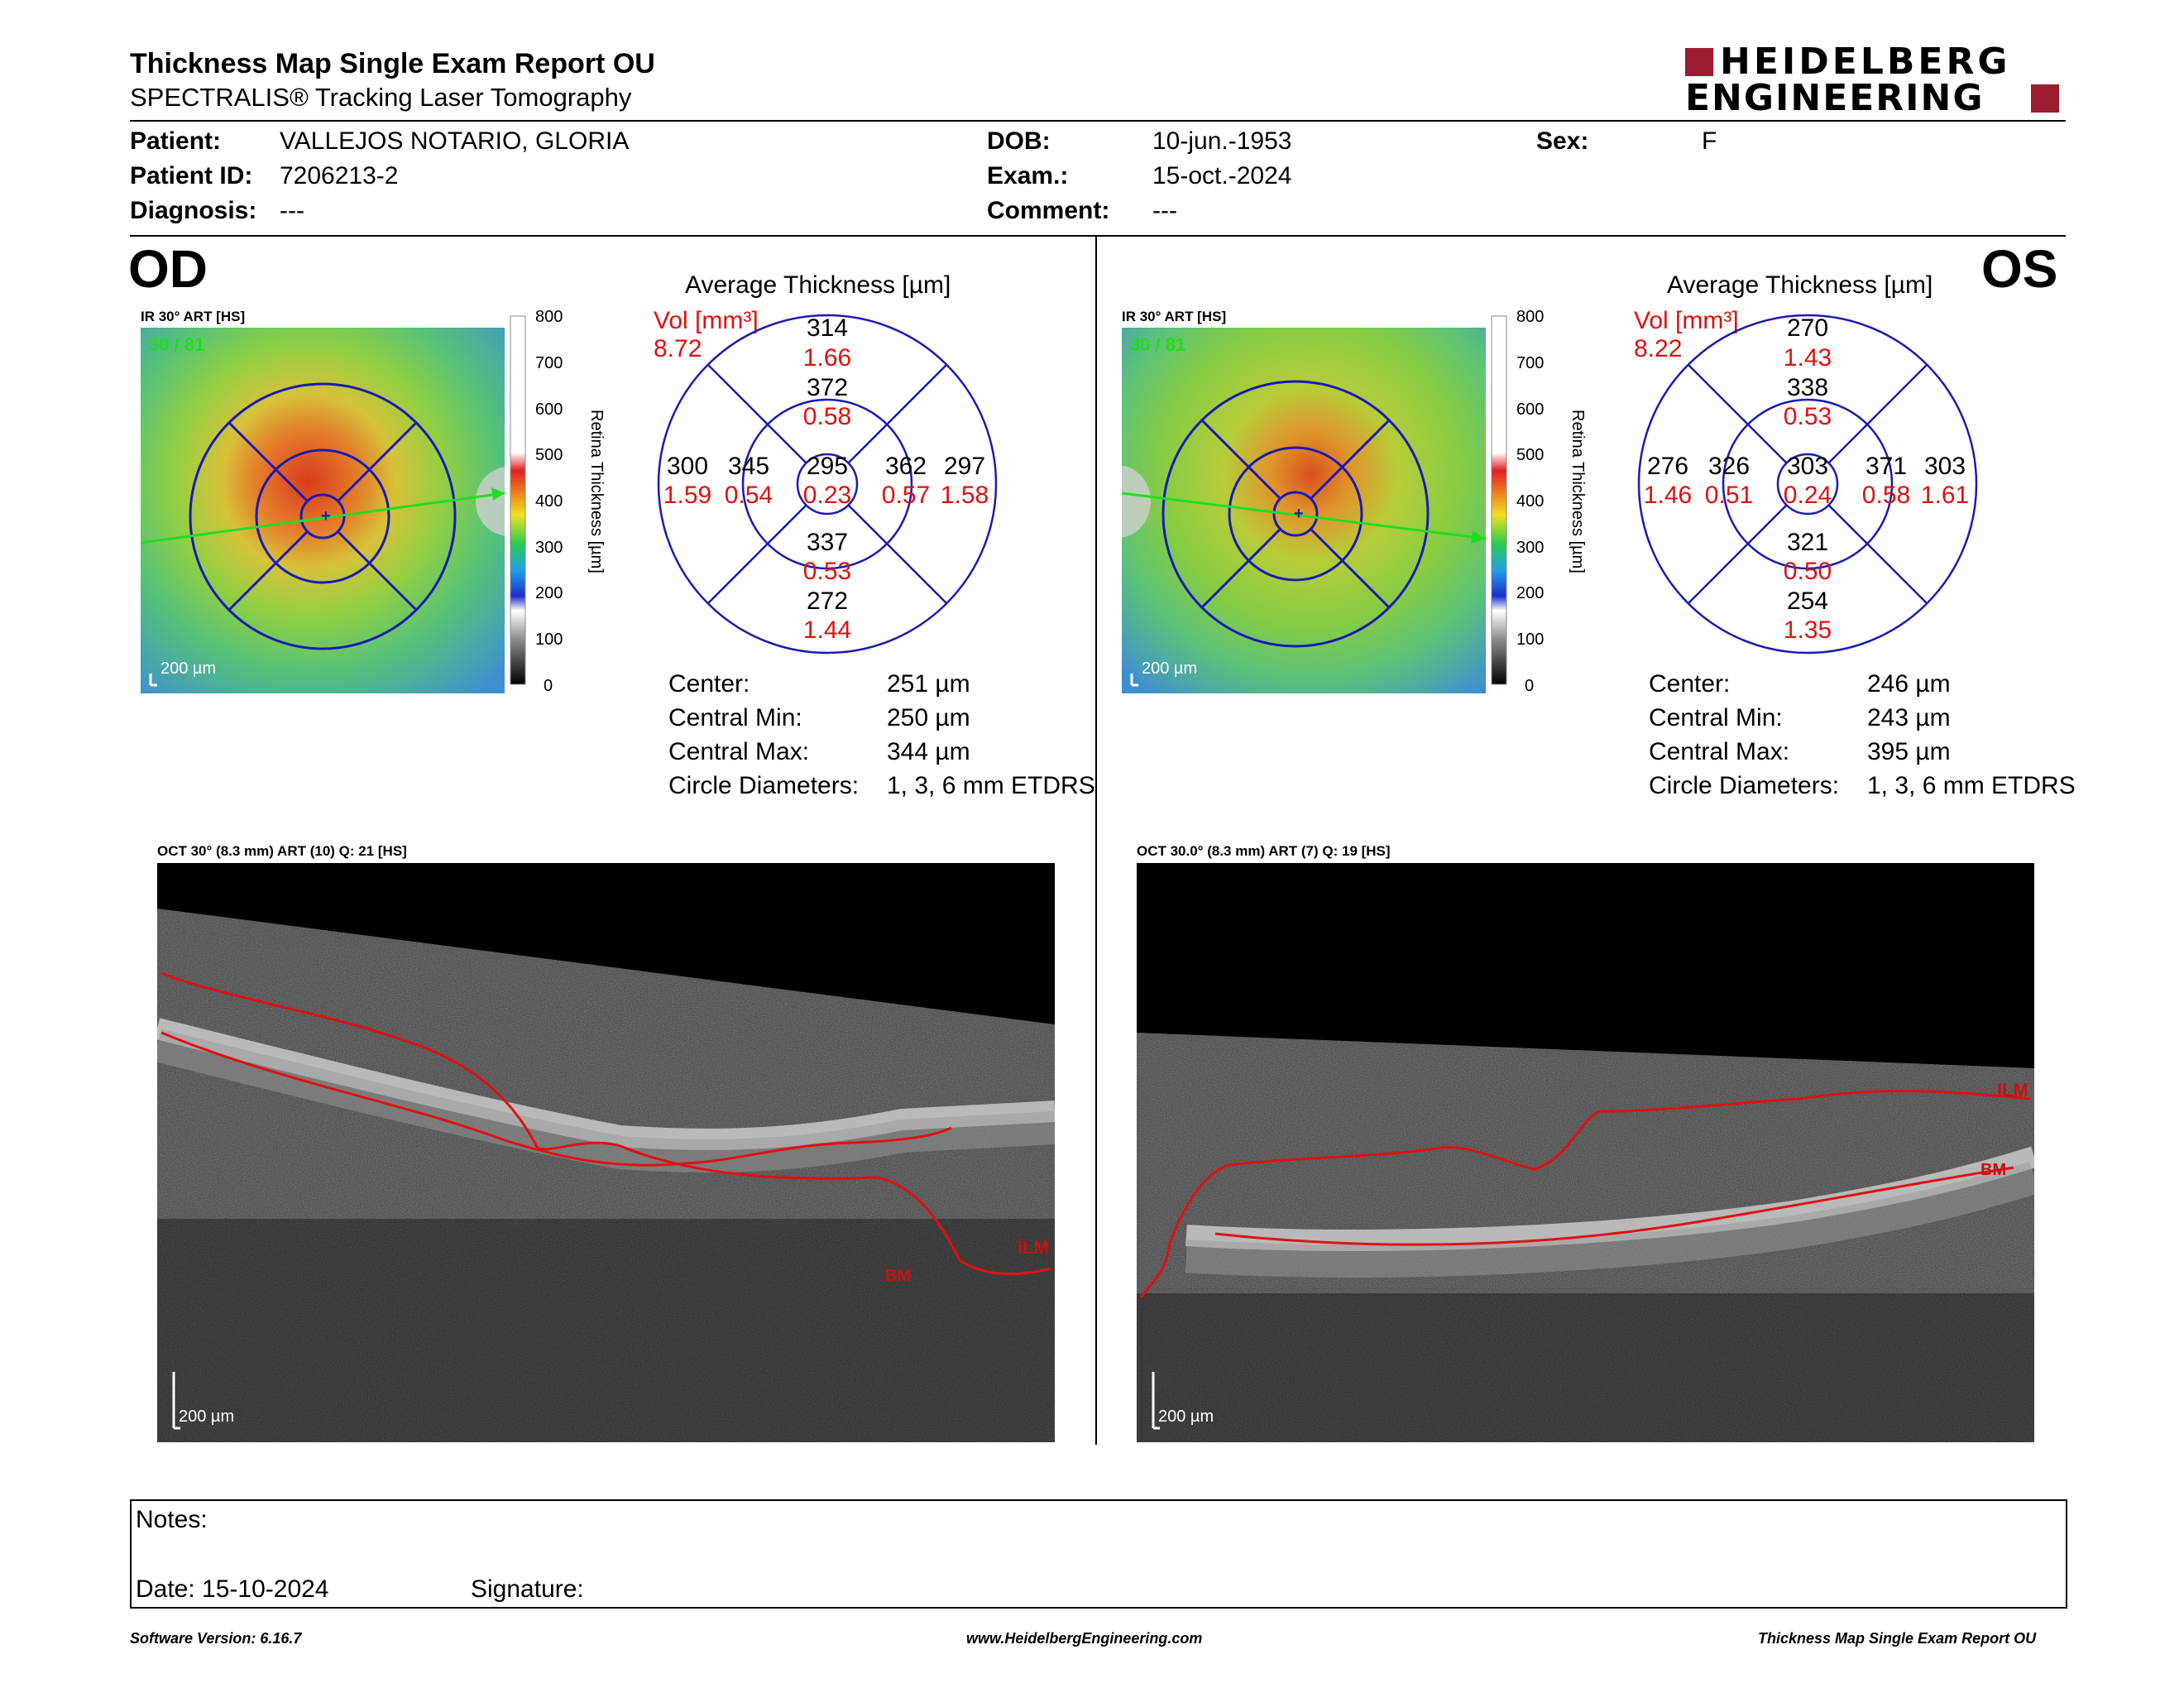 Image resolution: width=2184 pixels, height=1688 pixels. Describe the element at coordinates (1807, 387) in the screenshot. I see `os-inner-top: 338` at that location.